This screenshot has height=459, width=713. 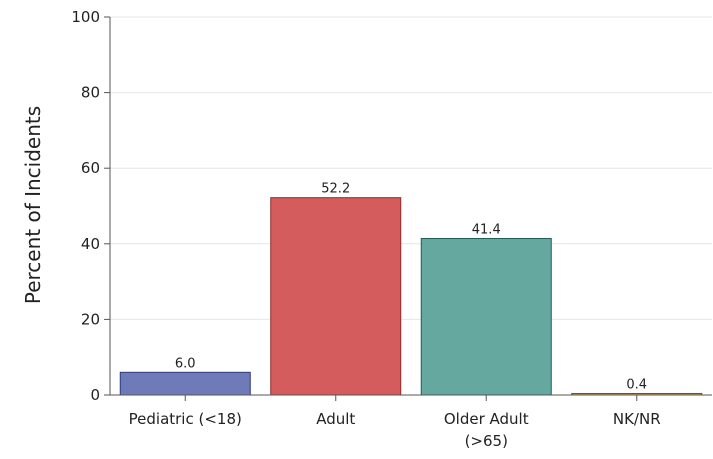 I want to click on x-tick-label: Adult, so click(x=335, y=419).